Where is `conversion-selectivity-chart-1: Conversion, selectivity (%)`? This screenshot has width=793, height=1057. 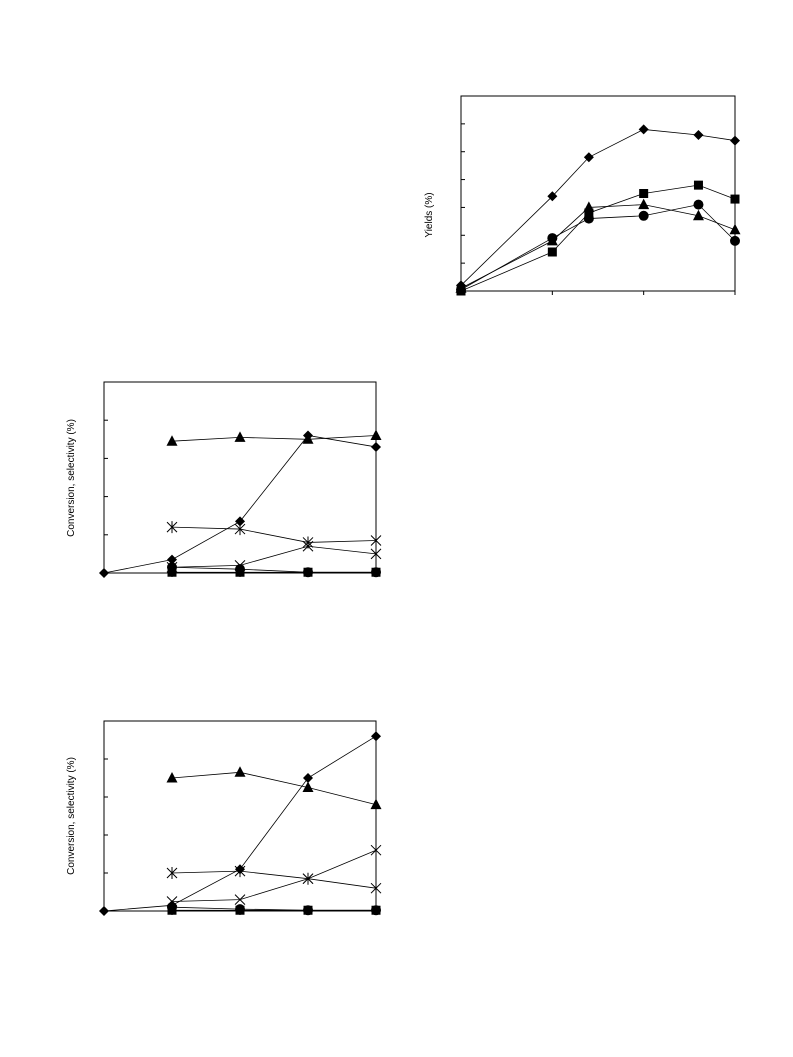
conversion-selectivity-chart-1: Conversion, selectivity (%) is located at coordinates (224, 479).